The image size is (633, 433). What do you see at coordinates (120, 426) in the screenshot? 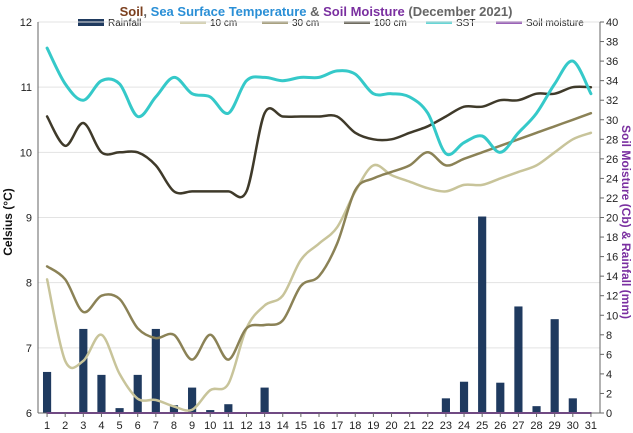
I see `x-tick-label-4: 5` at bounding box center [120, 426].